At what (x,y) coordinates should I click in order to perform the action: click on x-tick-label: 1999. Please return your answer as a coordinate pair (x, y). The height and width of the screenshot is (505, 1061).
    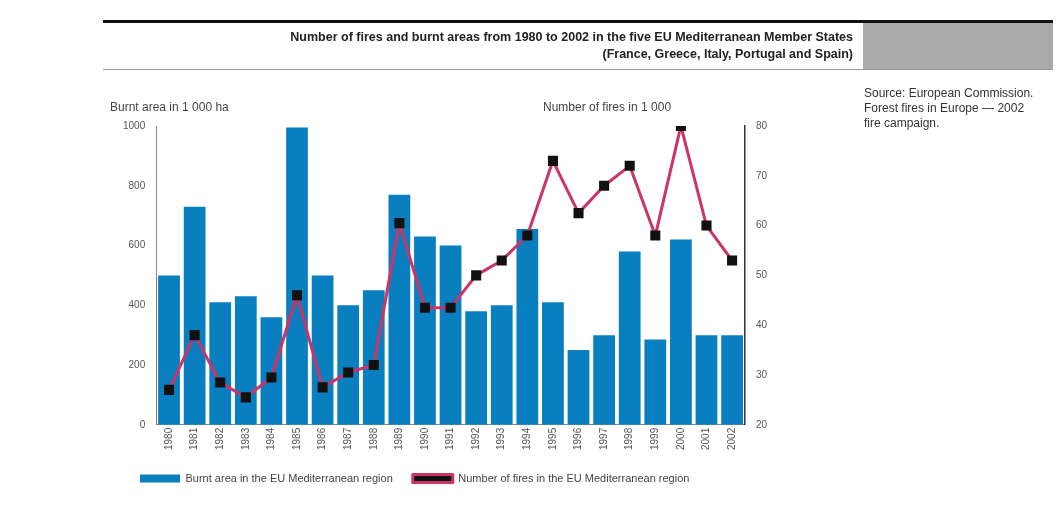
    Looking at the image, I should click on (655, 438).